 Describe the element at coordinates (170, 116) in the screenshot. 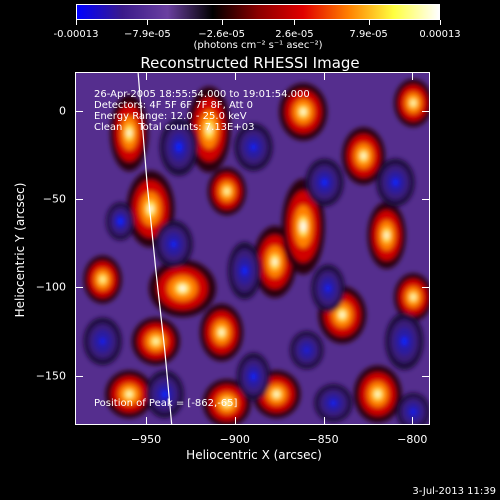

I see `annotation-energy: Energy Range: 12.0 - 25.0 keV` at that location.